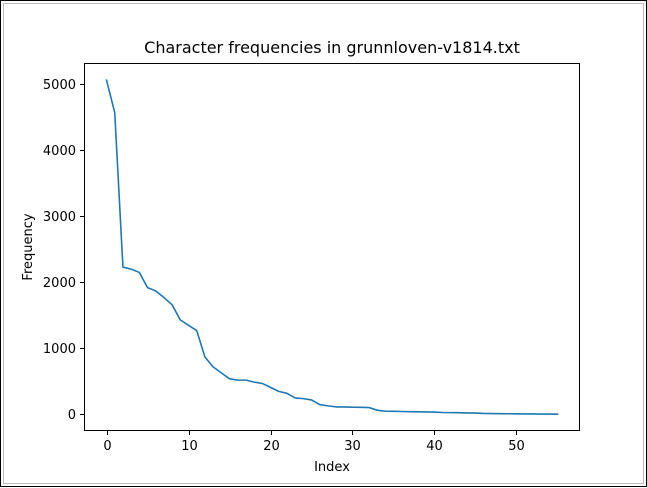  What do you see at coordinates (332, 467) in the screenshot?
I see `x-axis-label: Index` at bounding box center [332, 467].